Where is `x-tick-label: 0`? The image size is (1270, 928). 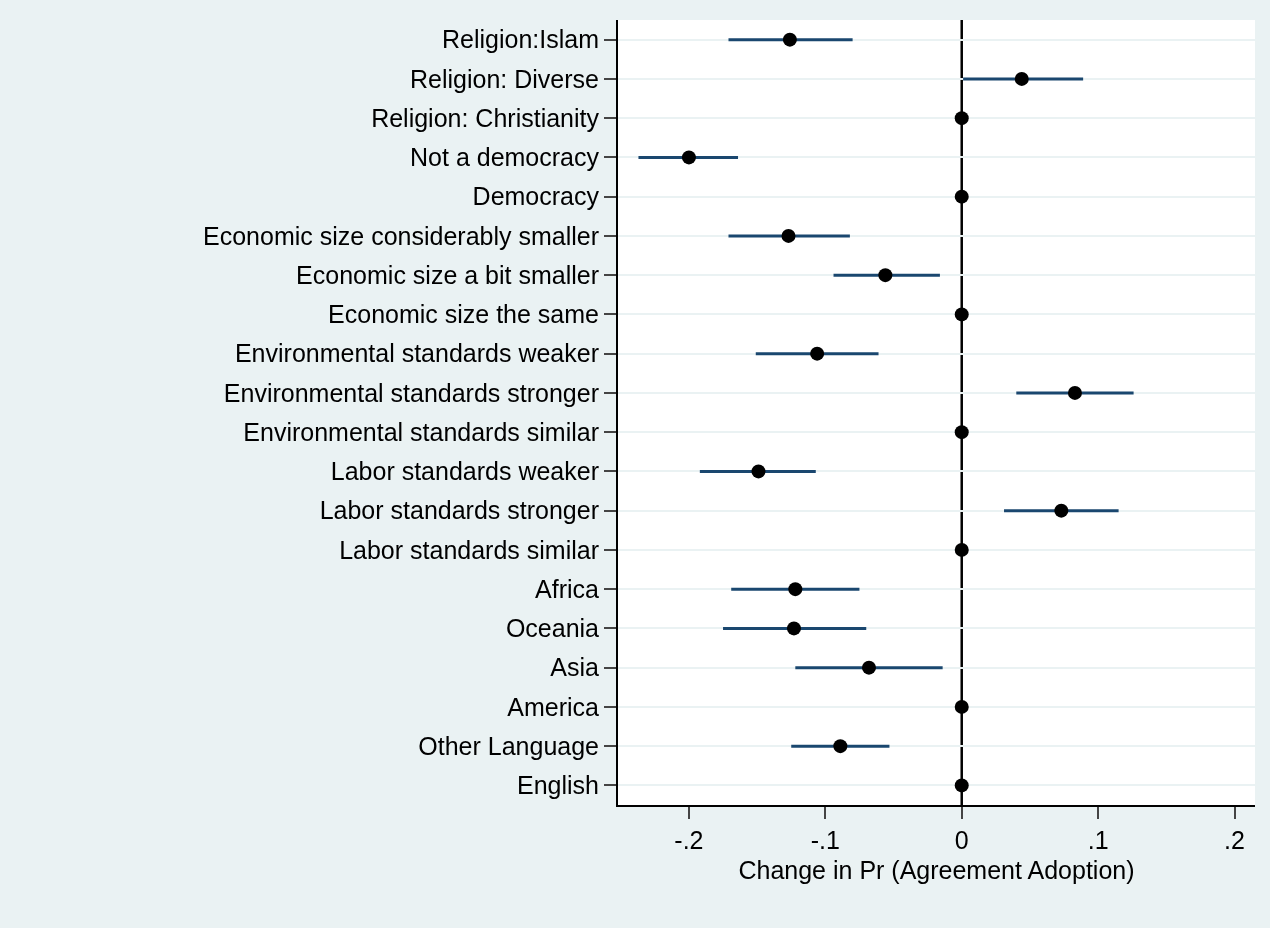 x-tick-label: 0 is located at coordinates (961, 840).